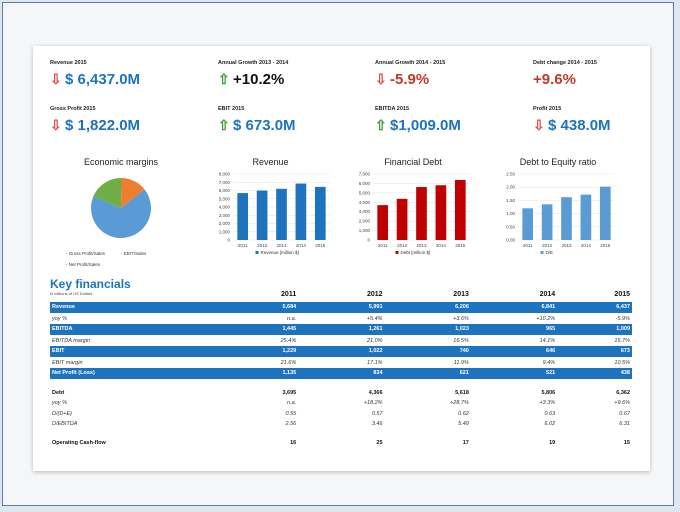  What do you see at coordinates (68, 63) in the screenshot?
I see `kpi-label: Revenue 2015` at bounding box center [68, 63].